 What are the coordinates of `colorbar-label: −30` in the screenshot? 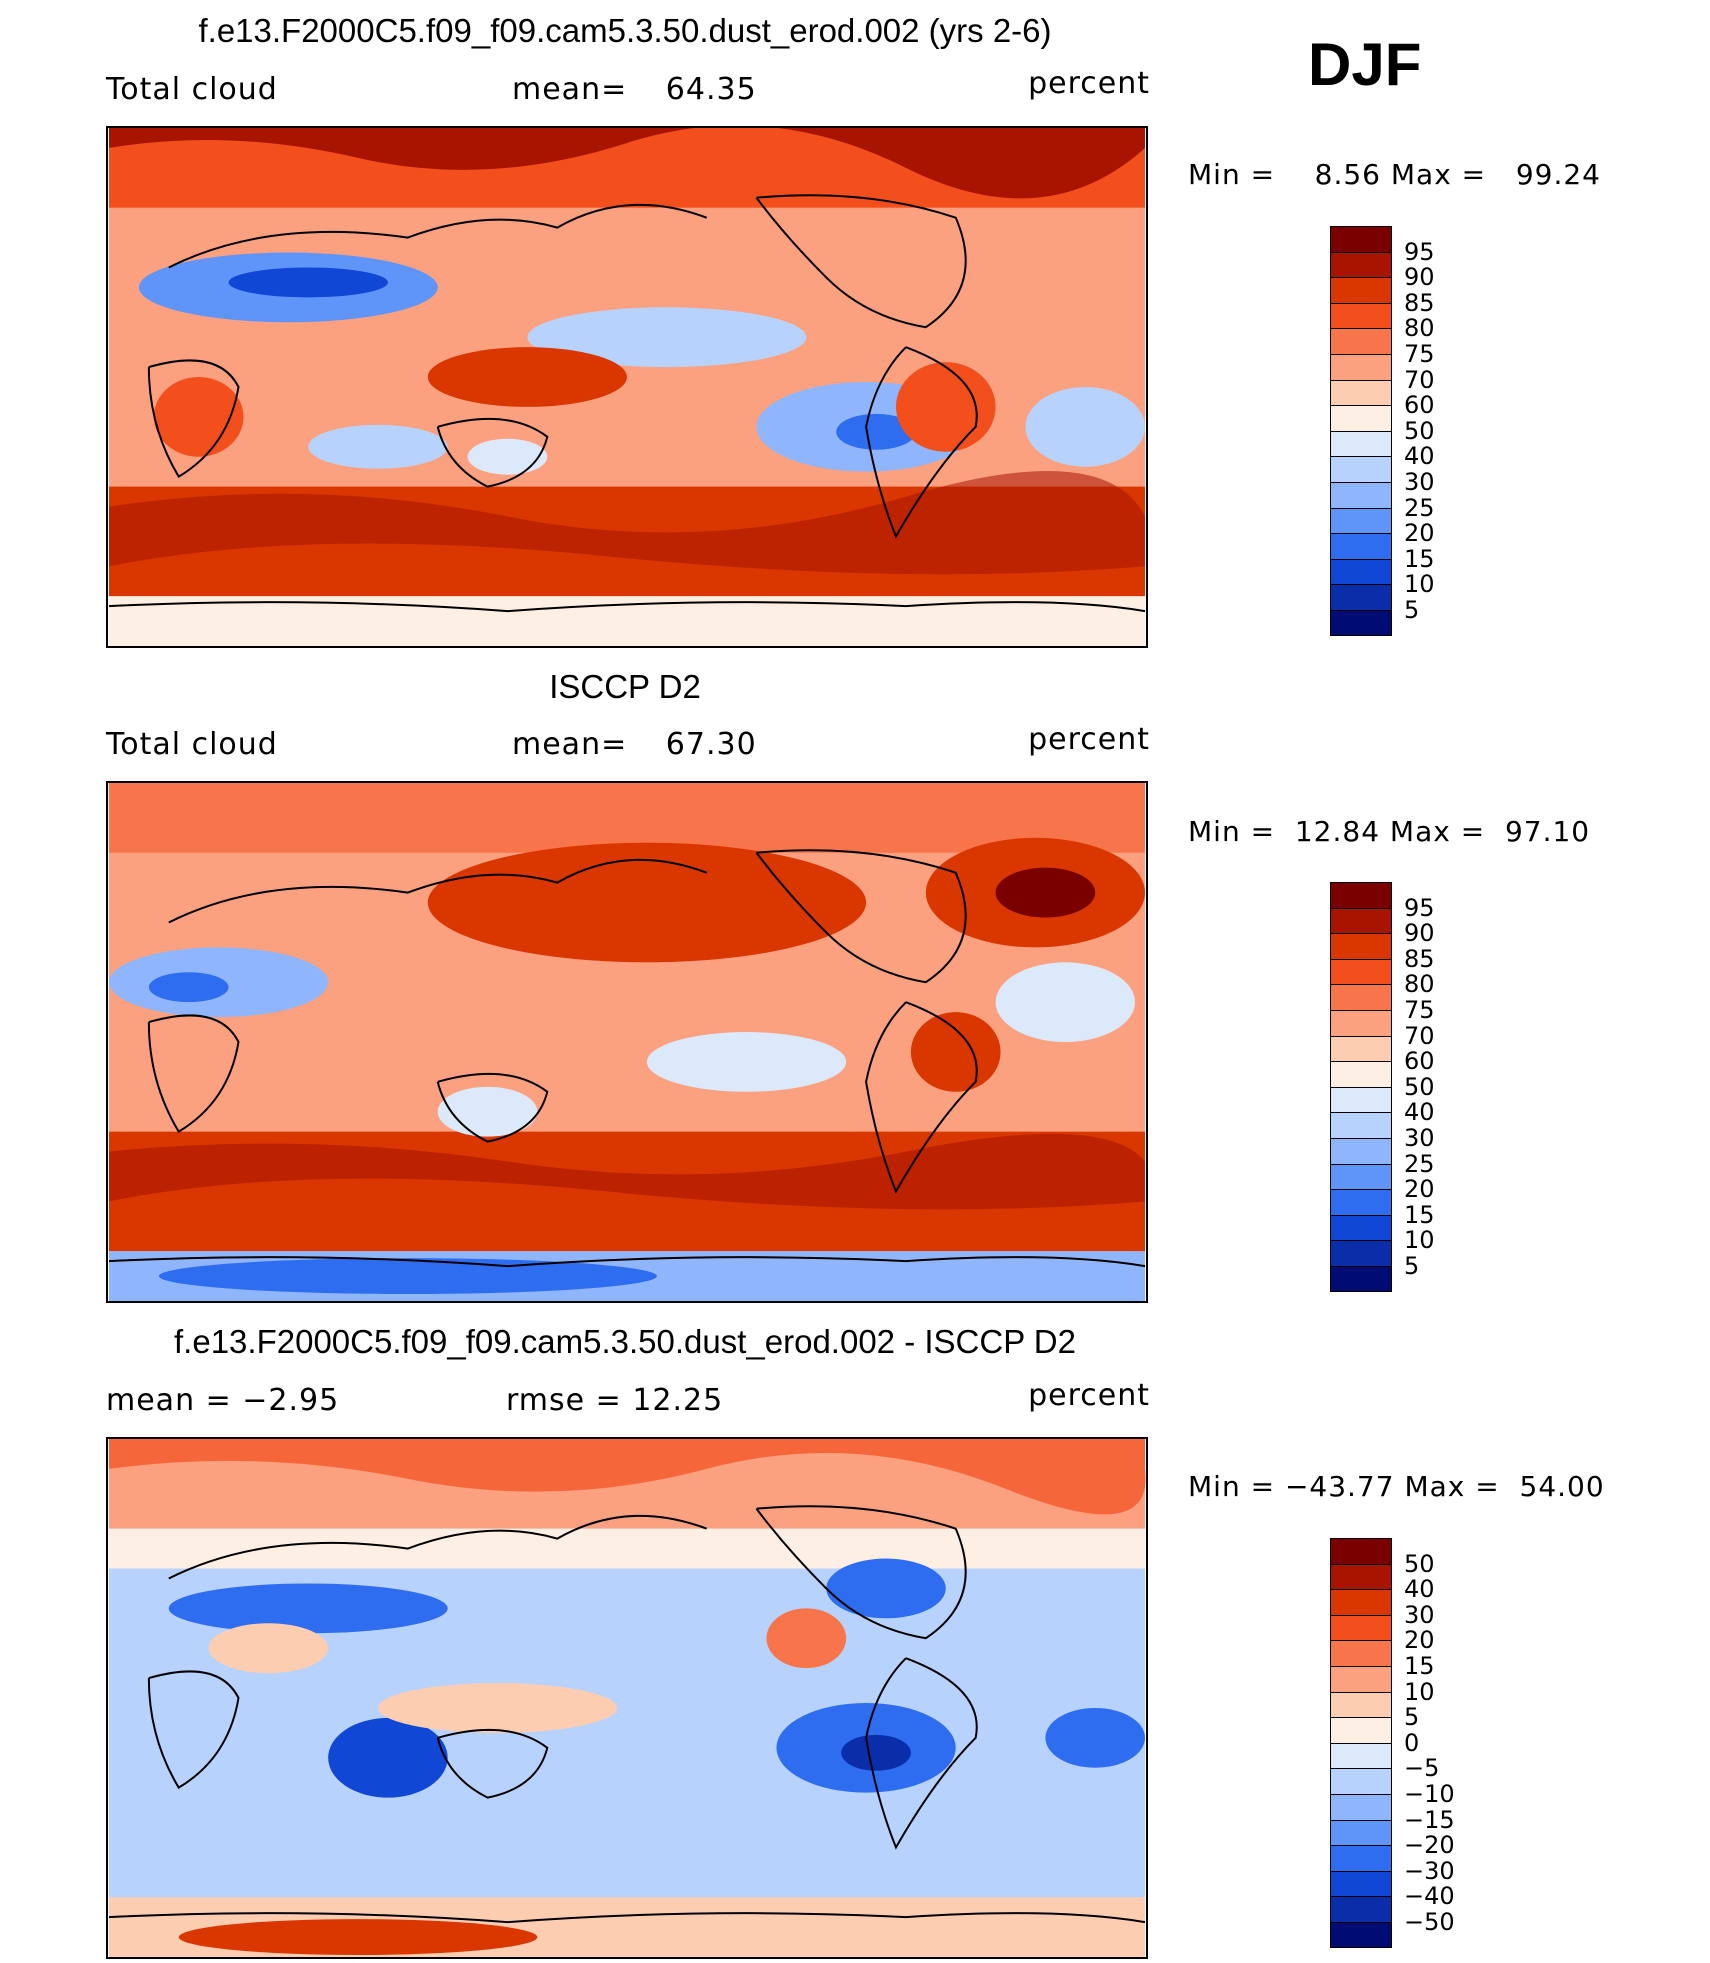 It's located at (1429, 1870).